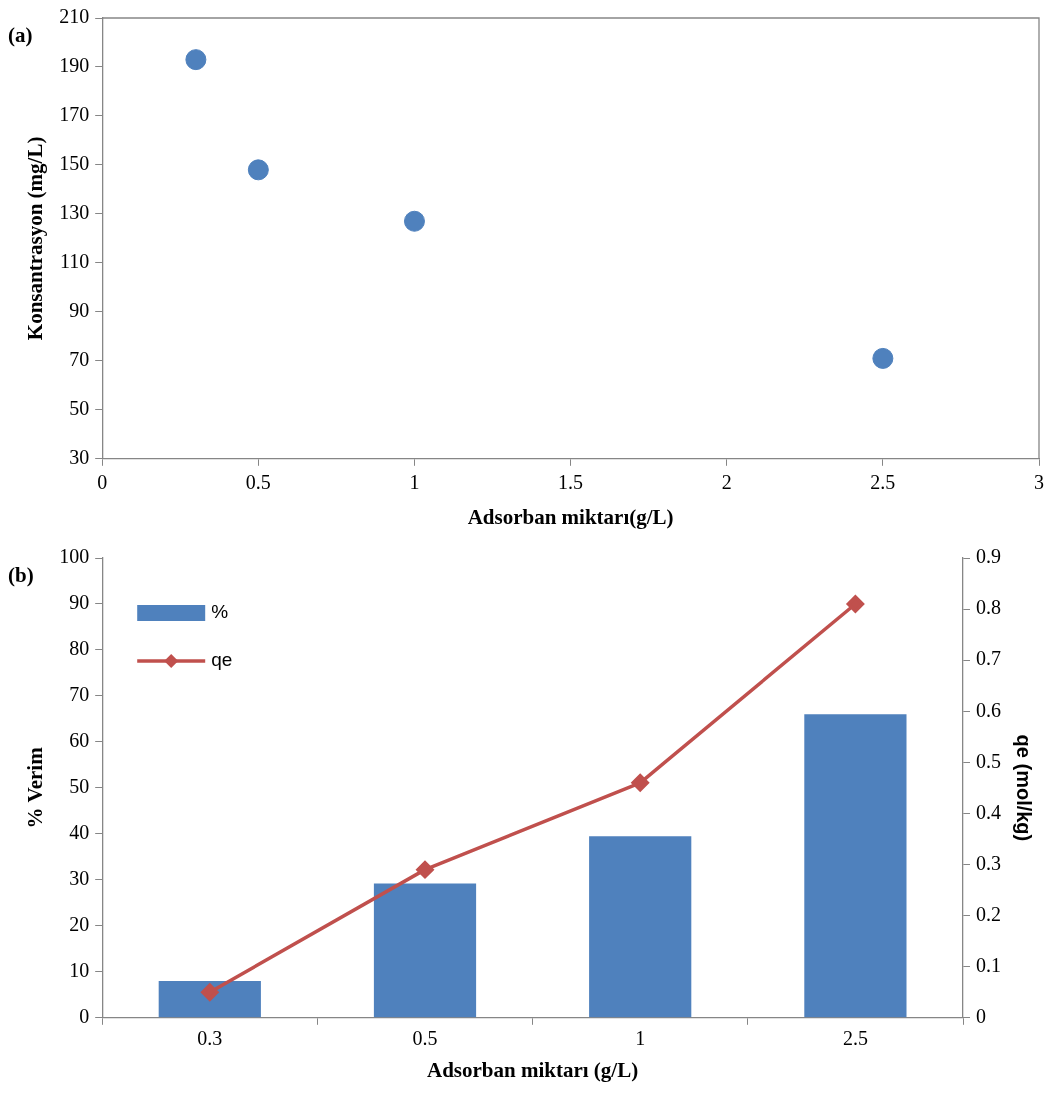 The width and height of the screenshot is (1059, 1093). I want to click on y-tick-label: 130, so click(74, 212).